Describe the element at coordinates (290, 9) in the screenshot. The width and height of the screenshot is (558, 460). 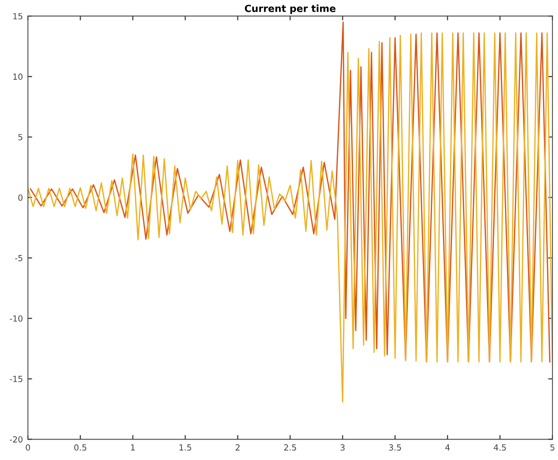
I see `chart-title: Current per time` at that location.